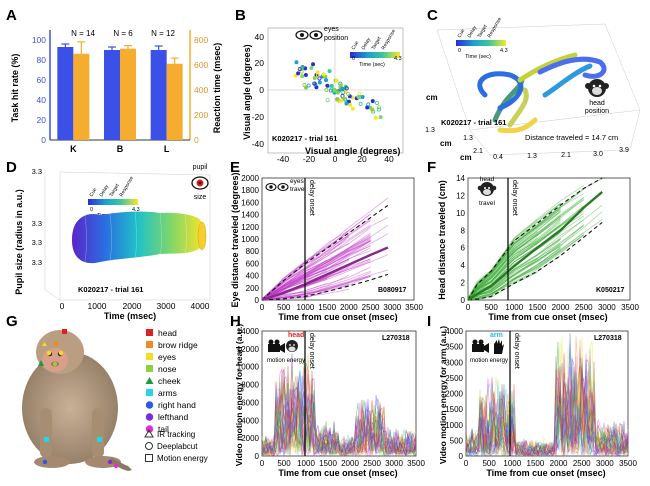 This screenshot has width=650, height=486. Describe the element at coordinates (454, 425) in the screenshot. I see `y-tick-label: 1000` at that location.